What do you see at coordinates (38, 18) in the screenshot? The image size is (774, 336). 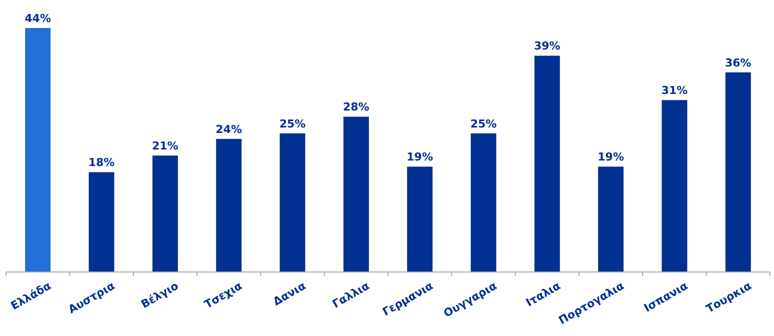 I see `data-label: 44%` at bounding box center [38, 18].